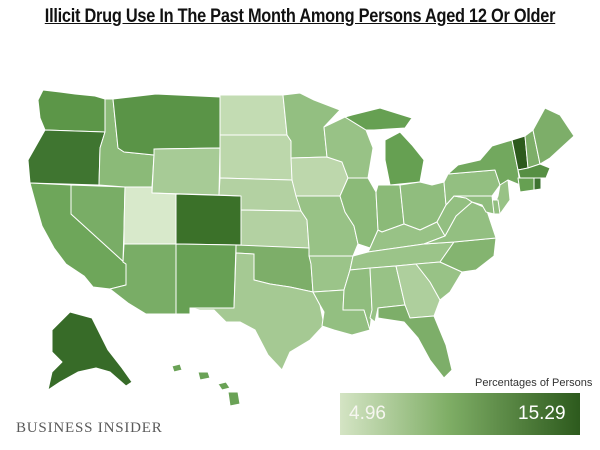 The image size is (600, 450). What do you see at coordinates (526, 185) in the screenshot?
I see `state-ct` at bounding box center [526, 185].